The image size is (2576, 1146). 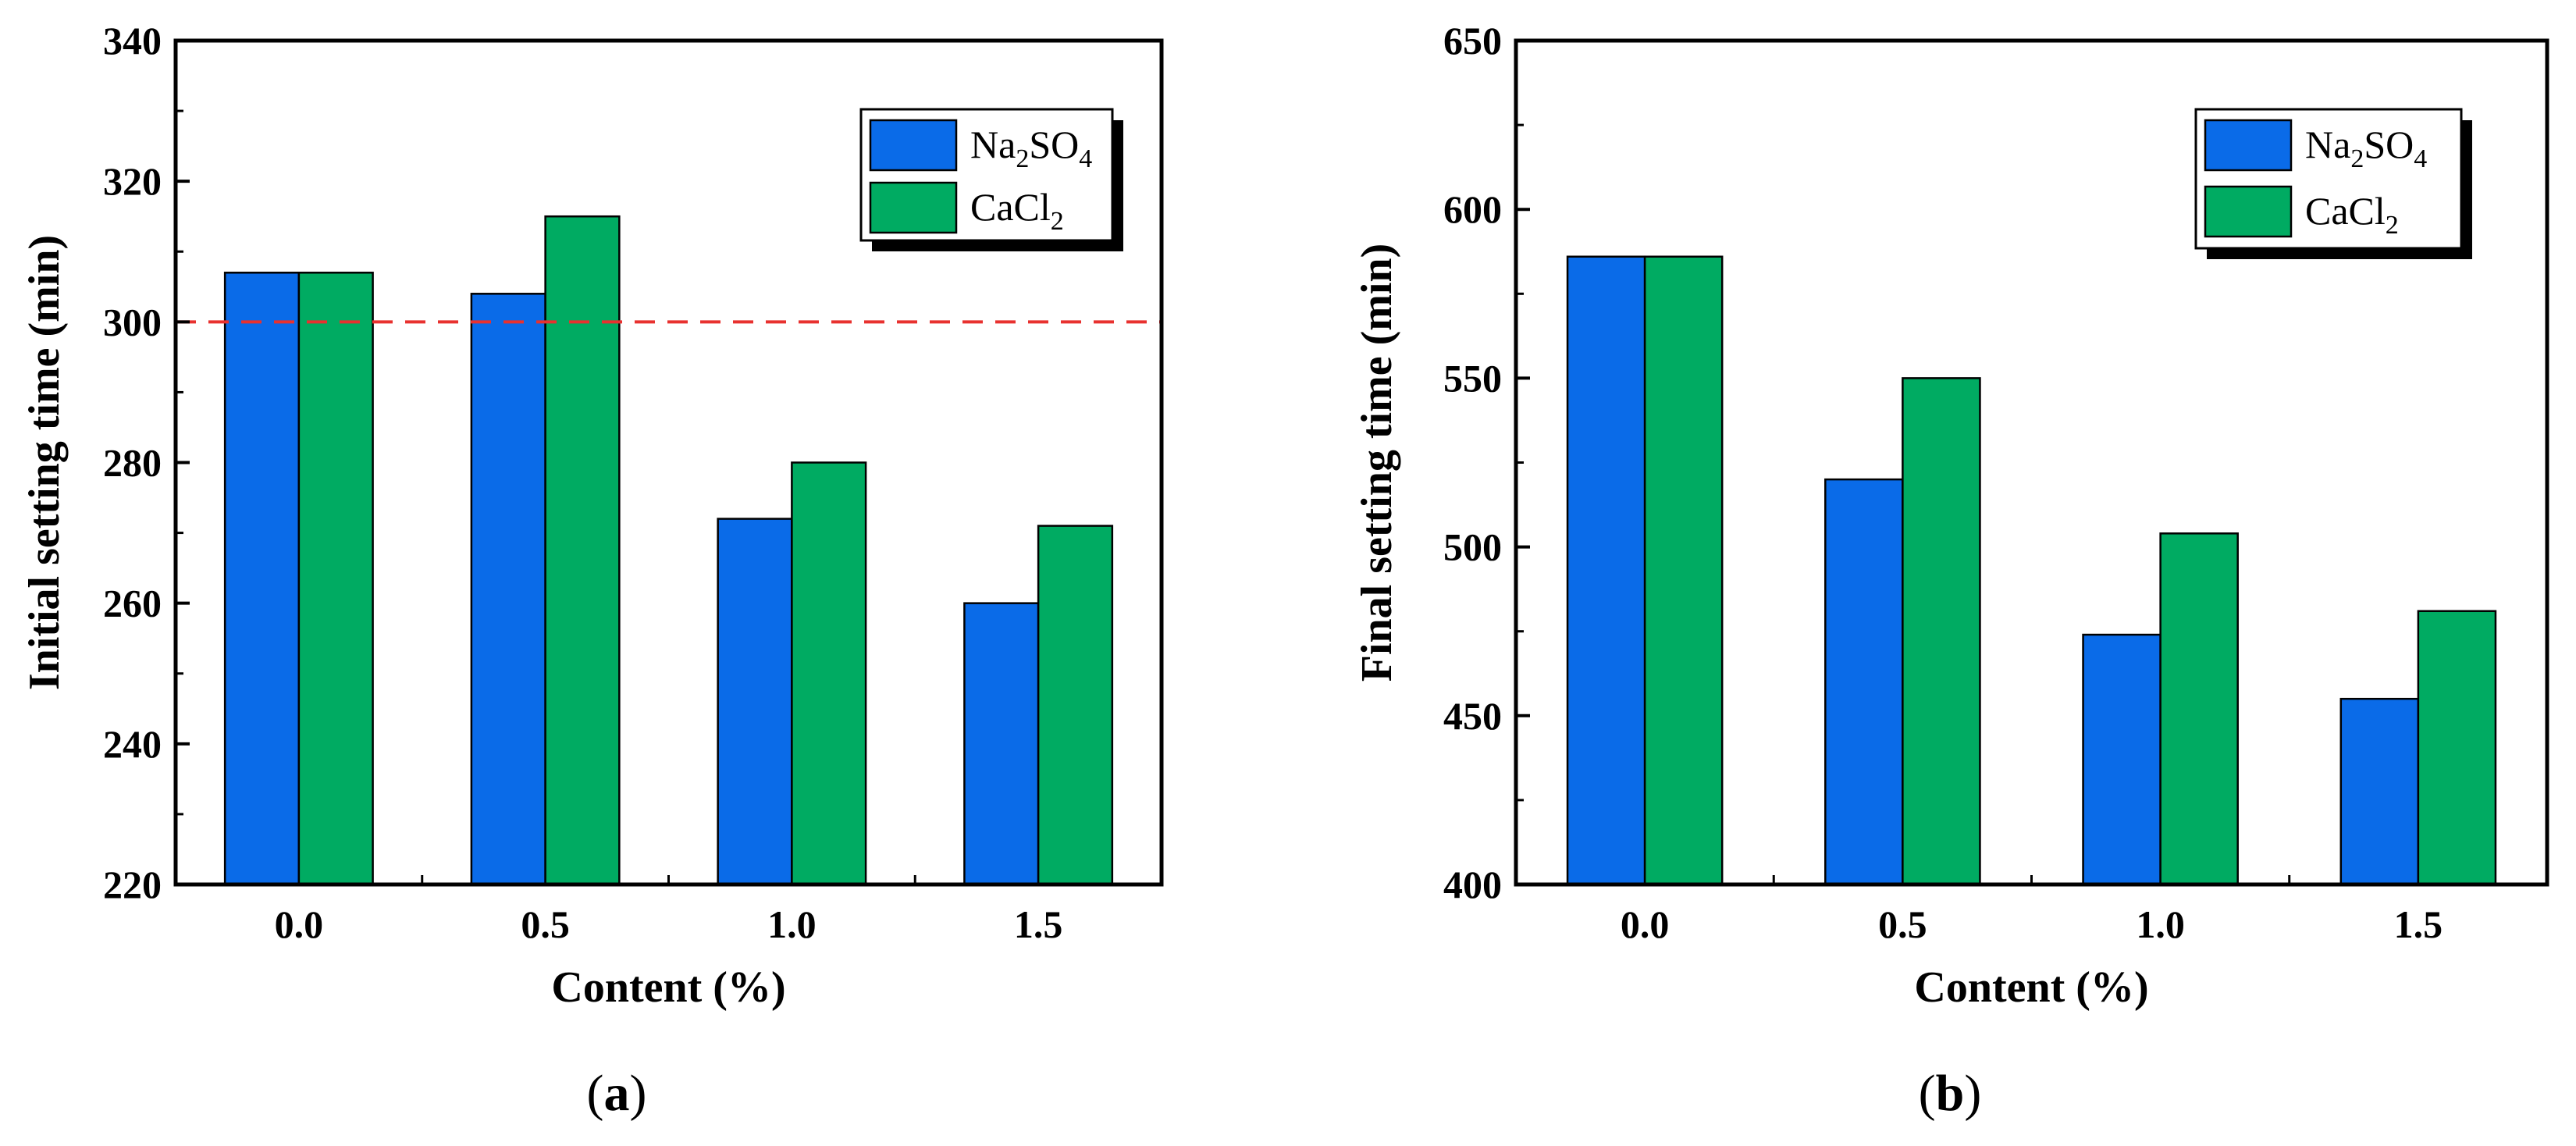 What do you see at coordinates (132, 40) in the screenshot?
I see `y-tick-label-340: 340` at bounding box center [132, 40].